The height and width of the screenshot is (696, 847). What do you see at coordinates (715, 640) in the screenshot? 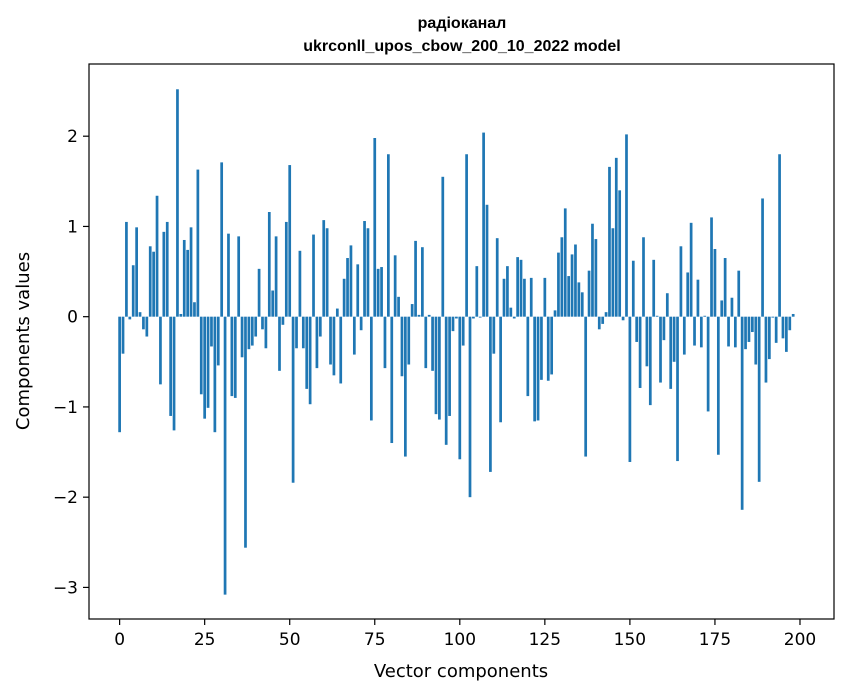
I see `x-tick-label: 175` at bounding box center [715, 640].